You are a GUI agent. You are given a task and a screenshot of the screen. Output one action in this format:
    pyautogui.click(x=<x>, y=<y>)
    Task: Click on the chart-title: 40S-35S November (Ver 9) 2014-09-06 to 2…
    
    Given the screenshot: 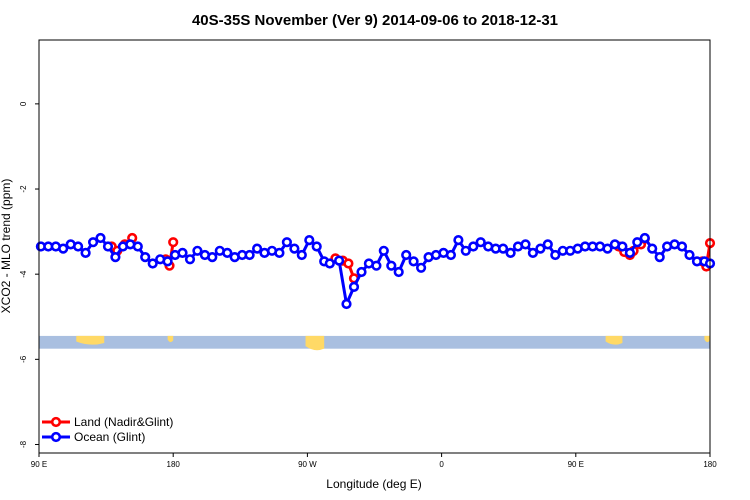 What is the action you would take?
    pyautogui.click(x=375, y=20)
    